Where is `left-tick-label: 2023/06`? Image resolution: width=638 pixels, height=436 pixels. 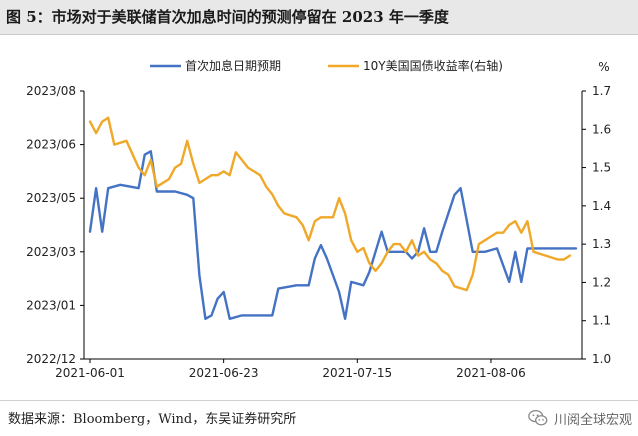
left-tick-label: 2023/06 is located at coordinates (51, 145).